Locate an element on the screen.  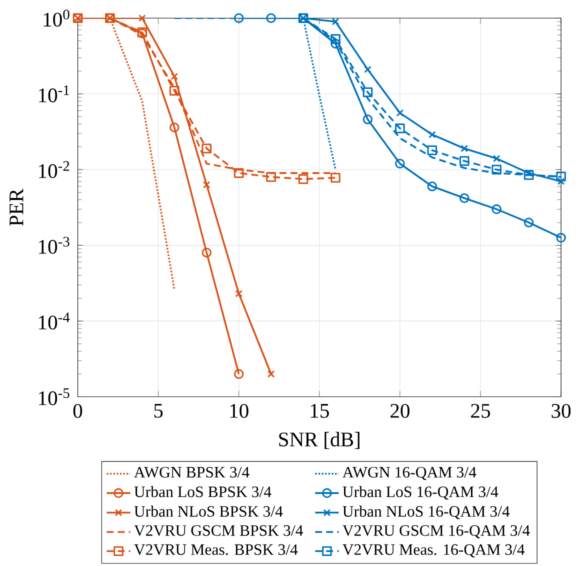
x-tick-label: 5 is located at coordinates (158, 411).